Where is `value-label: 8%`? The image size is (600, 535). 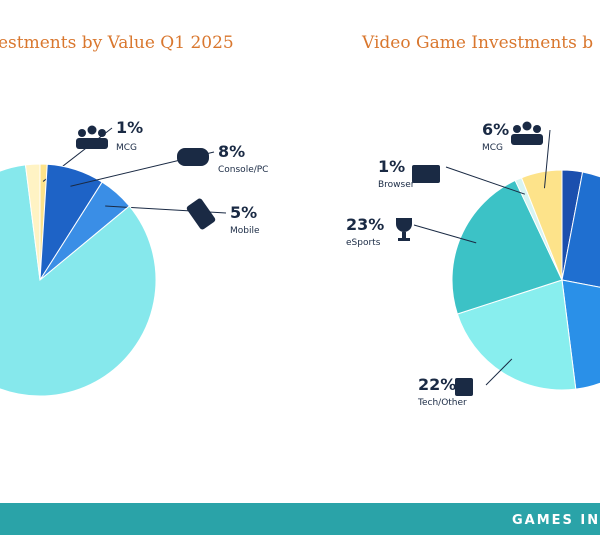
value-label: 8% is located at coordinates (231, 151).